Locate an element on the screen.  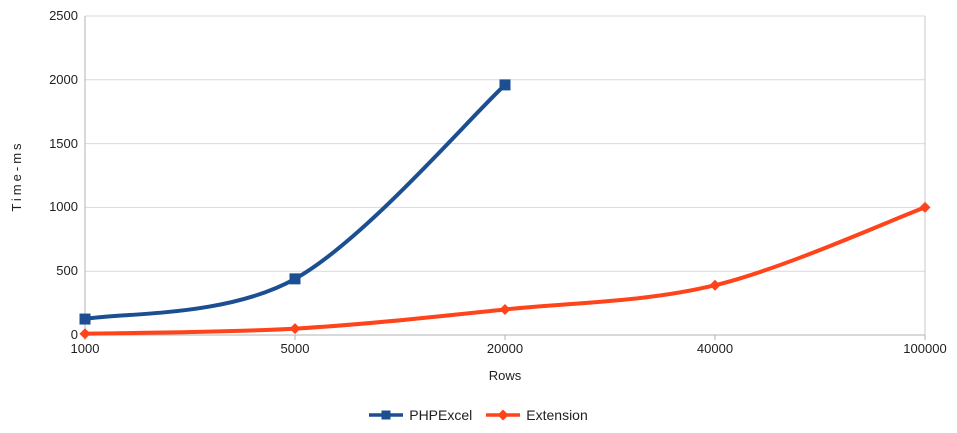
diamond-marker-swatch is located at coordinates (503, 415).